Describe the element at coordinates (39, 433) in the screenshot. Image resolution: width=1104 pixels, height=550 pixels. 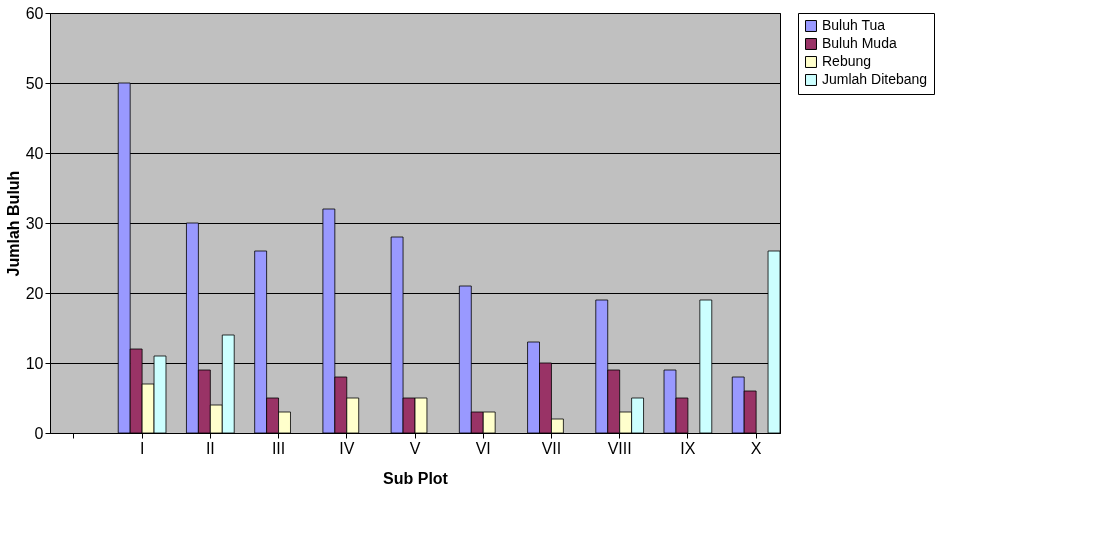
I see `y-tick-label: 0` at that location.